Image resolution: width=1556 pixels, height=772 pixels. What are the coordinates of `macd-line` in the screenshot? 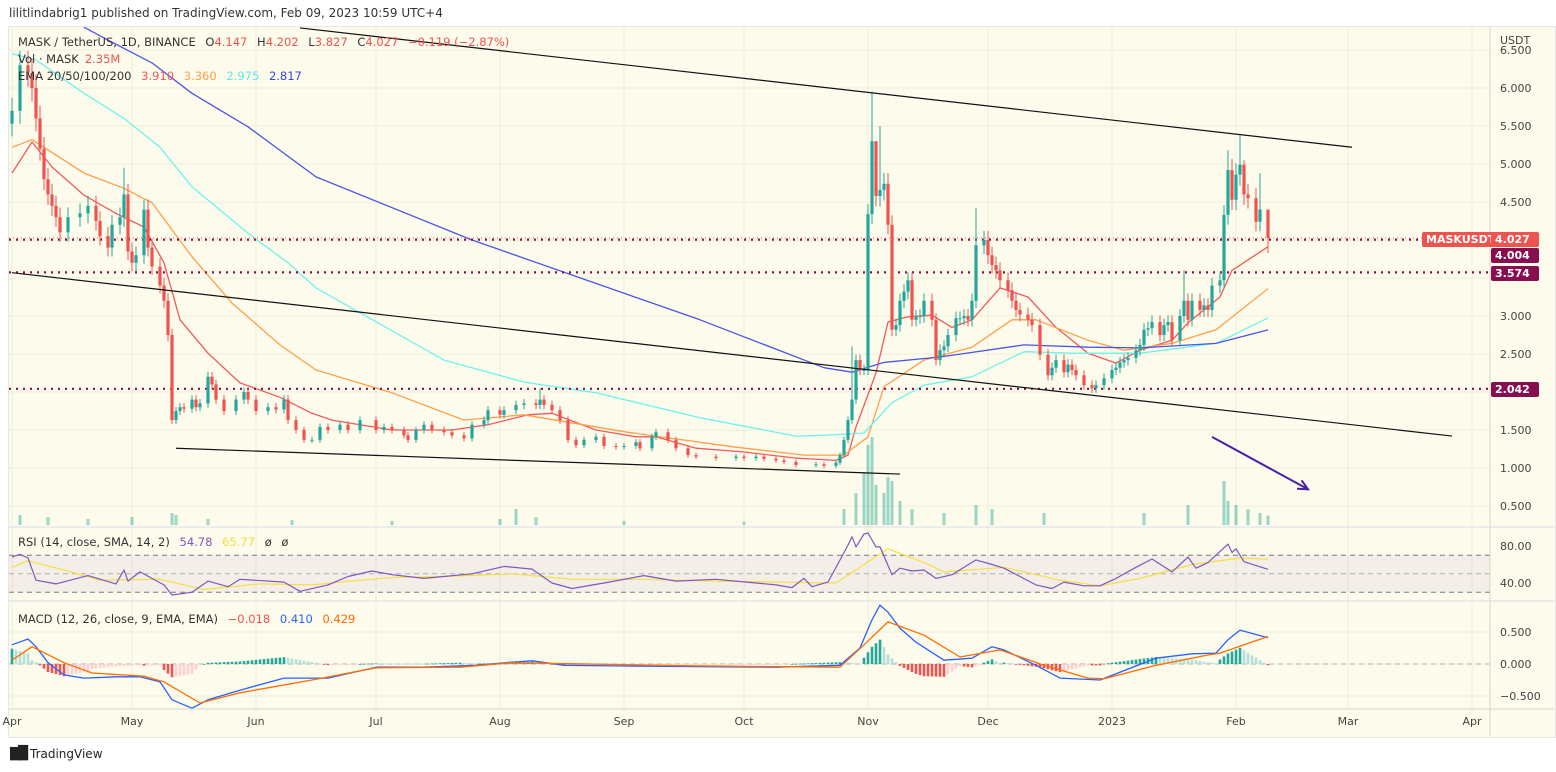 It's located at (640, 656).